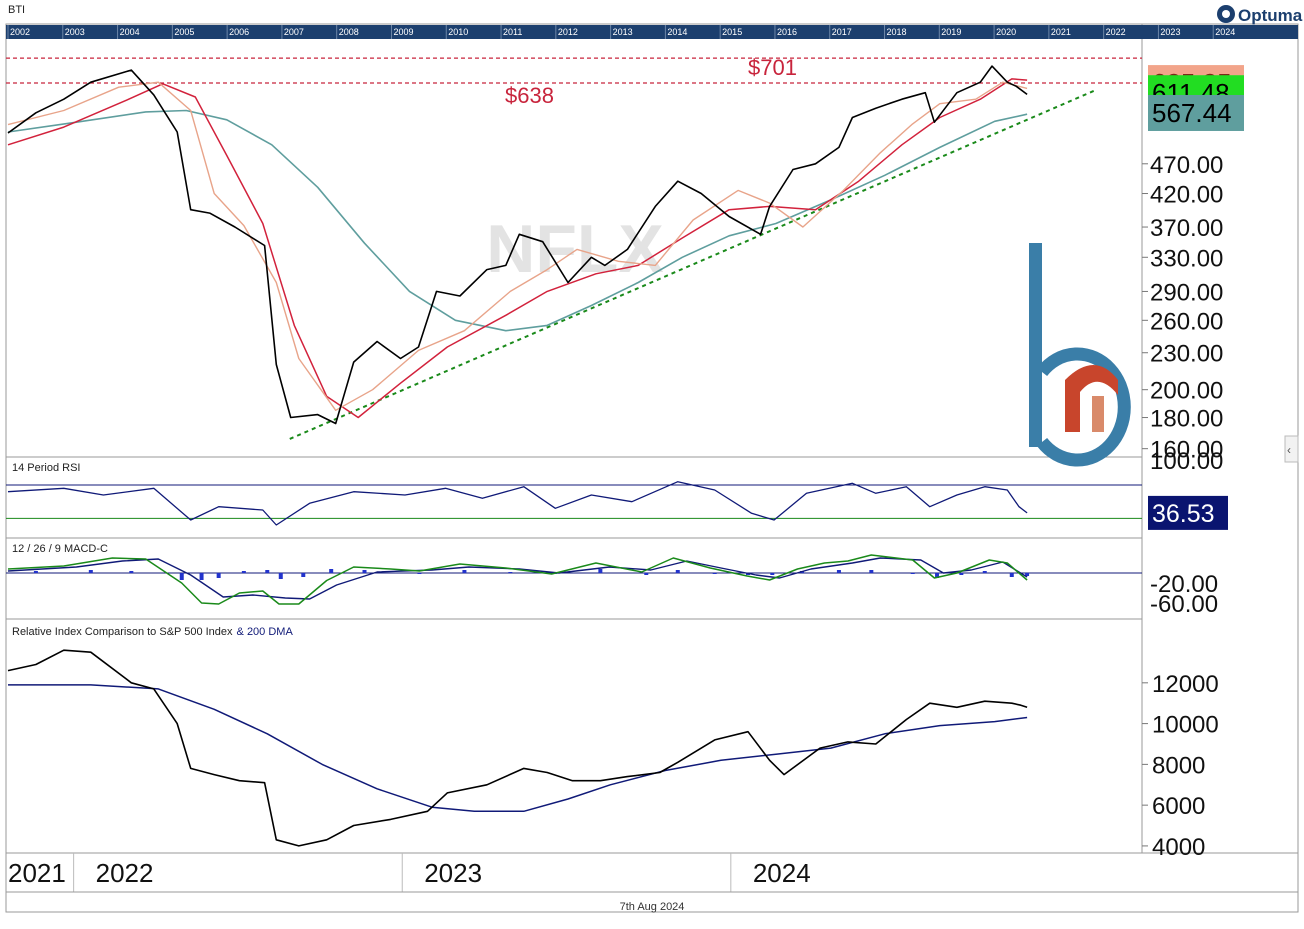 The width and height of the screenshot is (1304, 929). Describe the element at coordinates (1291, 449) in the screenshot. I see `side-panel-toggle` at that location.